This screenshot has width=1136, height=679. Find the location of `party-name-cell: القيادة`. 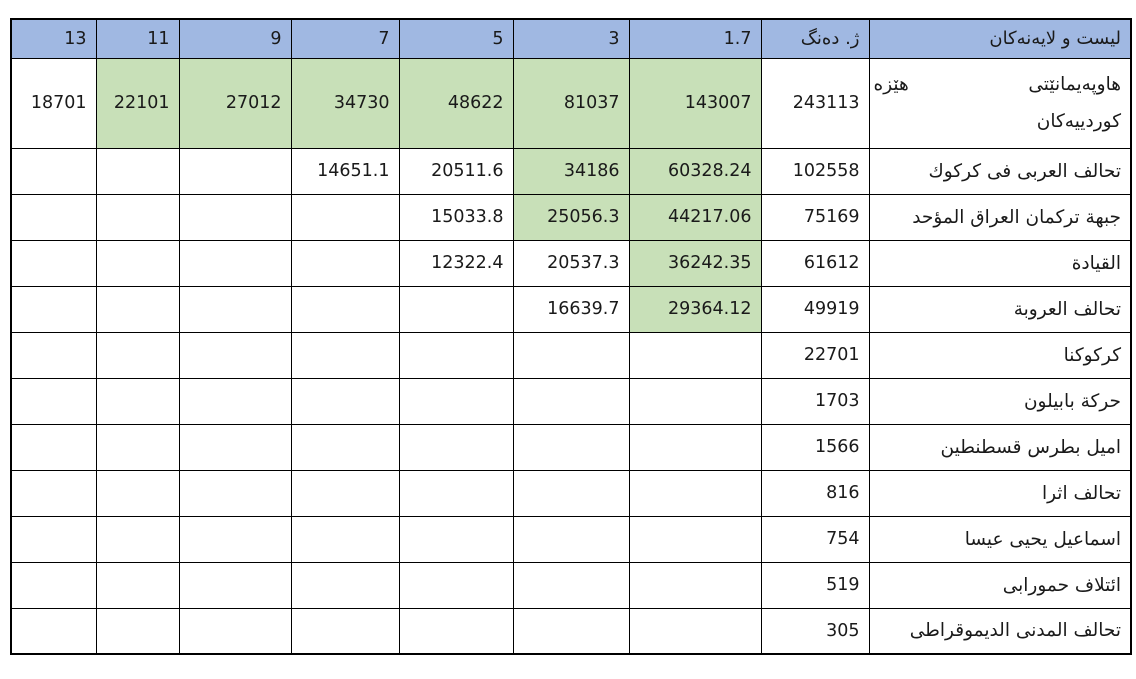

party-name-cell: القيادة is located at coordinates (1000, 263).